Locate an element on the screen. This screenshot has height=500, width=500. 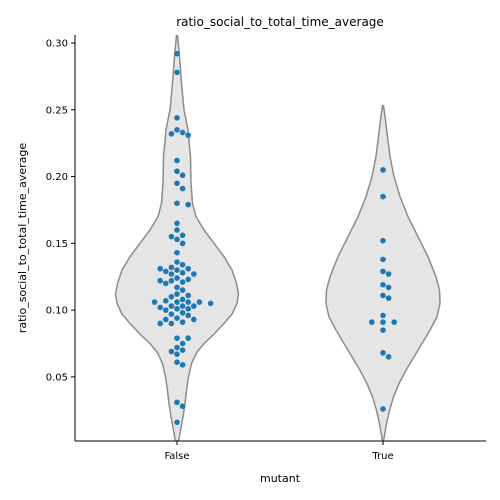
y-tick-label: 0.25 is located at coordinates (57, 110).